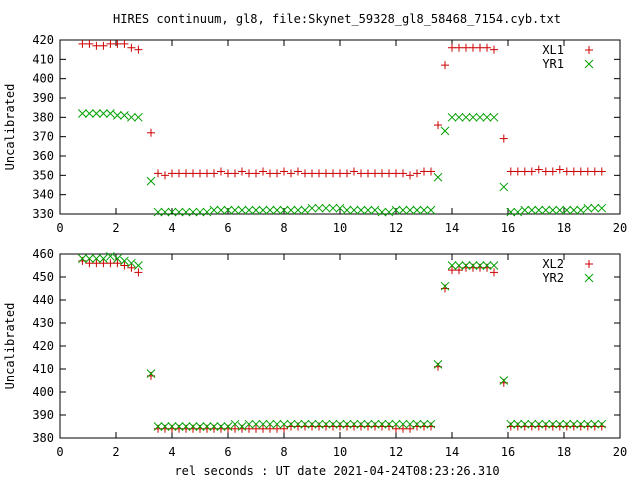  What do you see at coordinates (340, 452) in the screenshot?
I see `x-tick-label: 10` at bounding box center [340, 452].